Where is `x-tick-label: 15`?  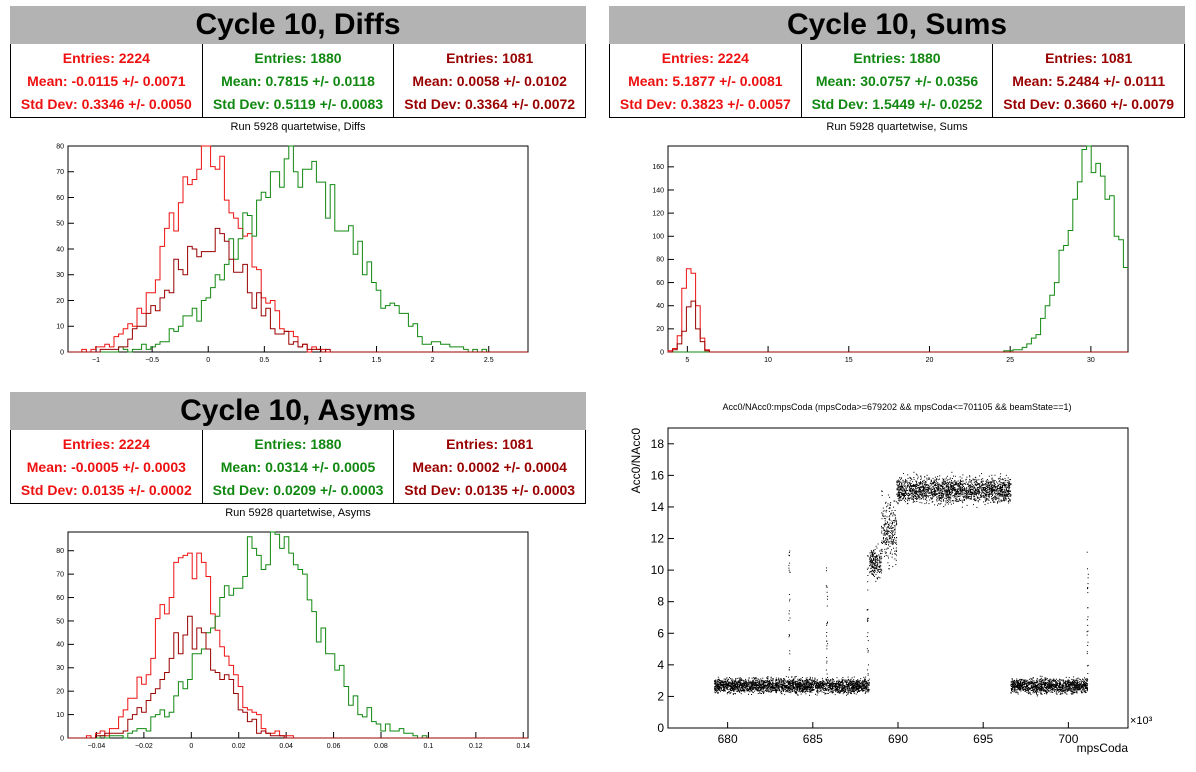
x-tick-label: 15 is located at coordinates (849, 360).